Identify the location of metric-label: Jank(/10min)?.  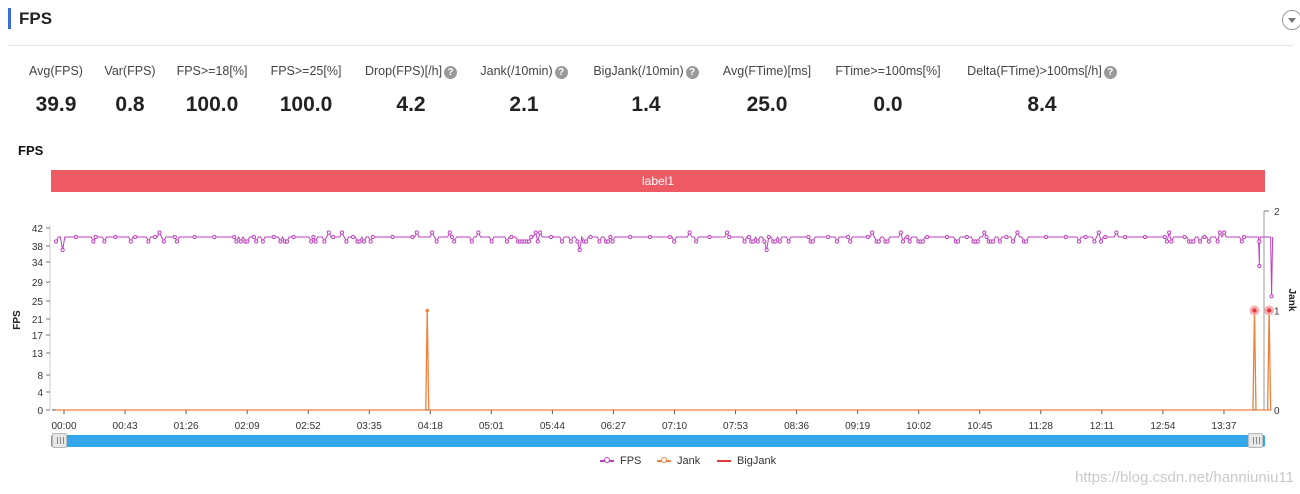
(524, 71).